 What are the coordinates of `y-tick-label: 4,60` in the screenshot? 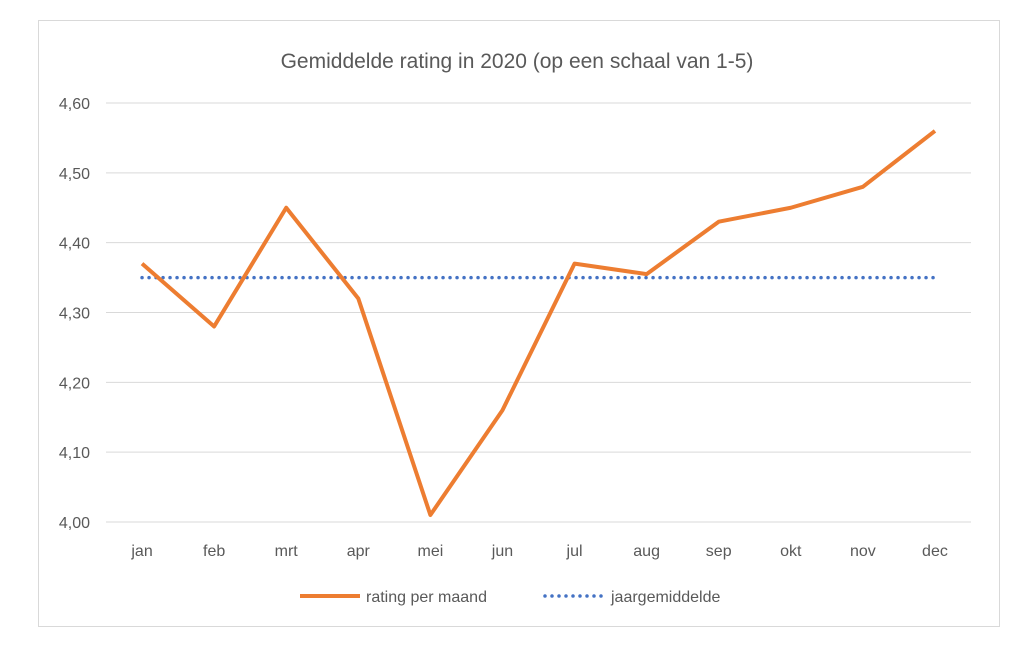 It's located at (74, 104).